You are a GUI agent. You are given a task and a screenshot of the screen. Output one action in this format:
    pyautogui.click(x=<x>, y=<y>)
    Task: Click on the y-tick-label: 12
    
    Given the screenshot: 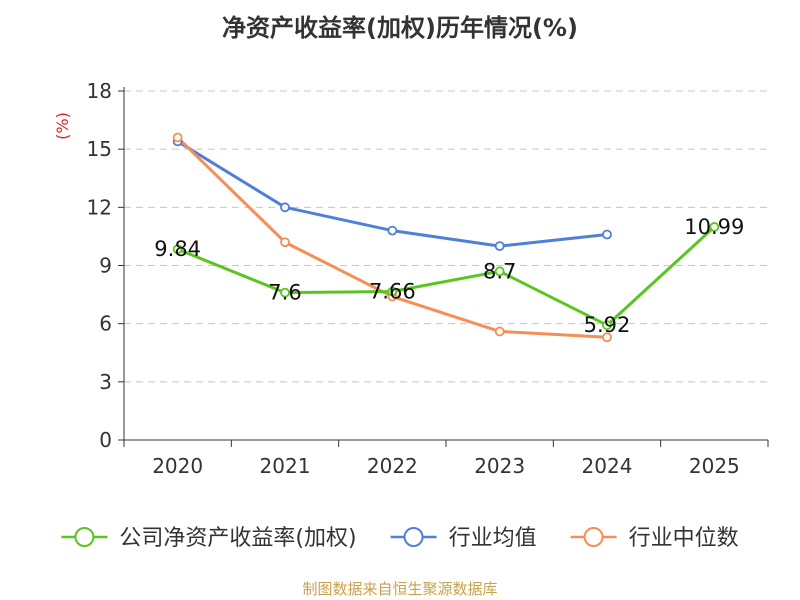 What is the action you would take?
    pyautogui.click(x=99, y=207)
    